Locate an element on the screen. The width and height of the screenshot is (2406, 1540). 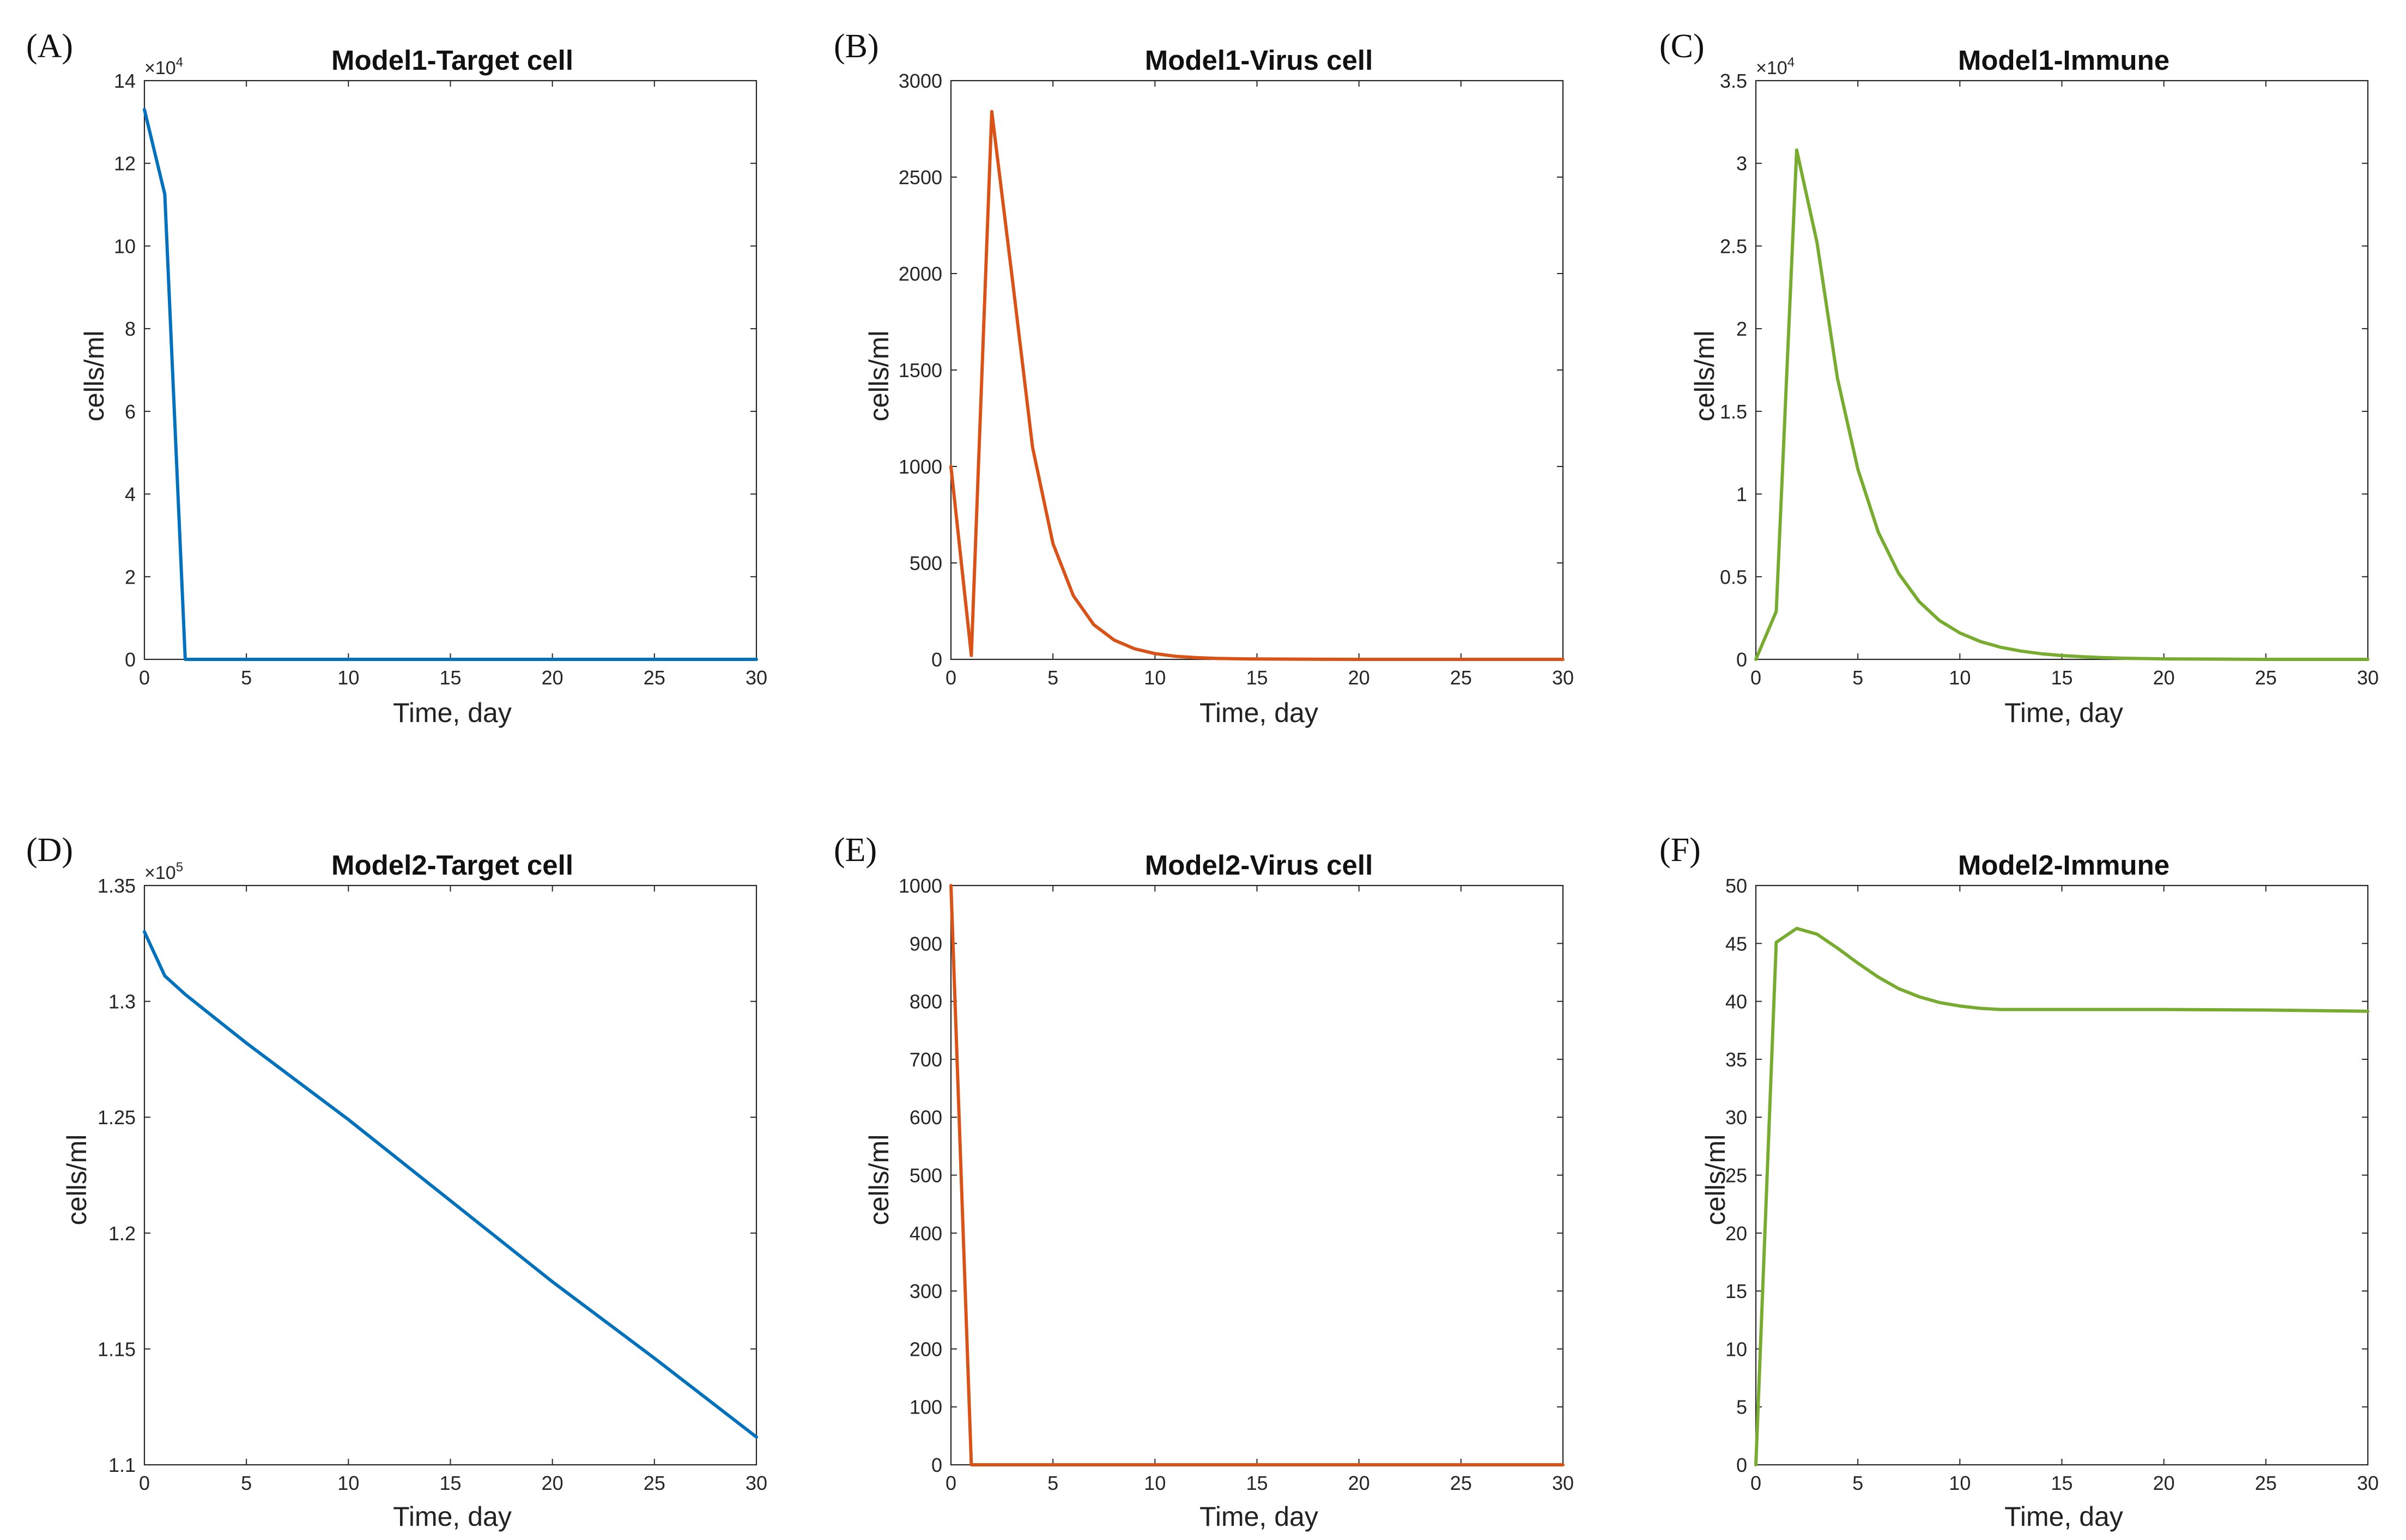
y-axis-label-b: cells/ml is located at coordinates (879, 376).